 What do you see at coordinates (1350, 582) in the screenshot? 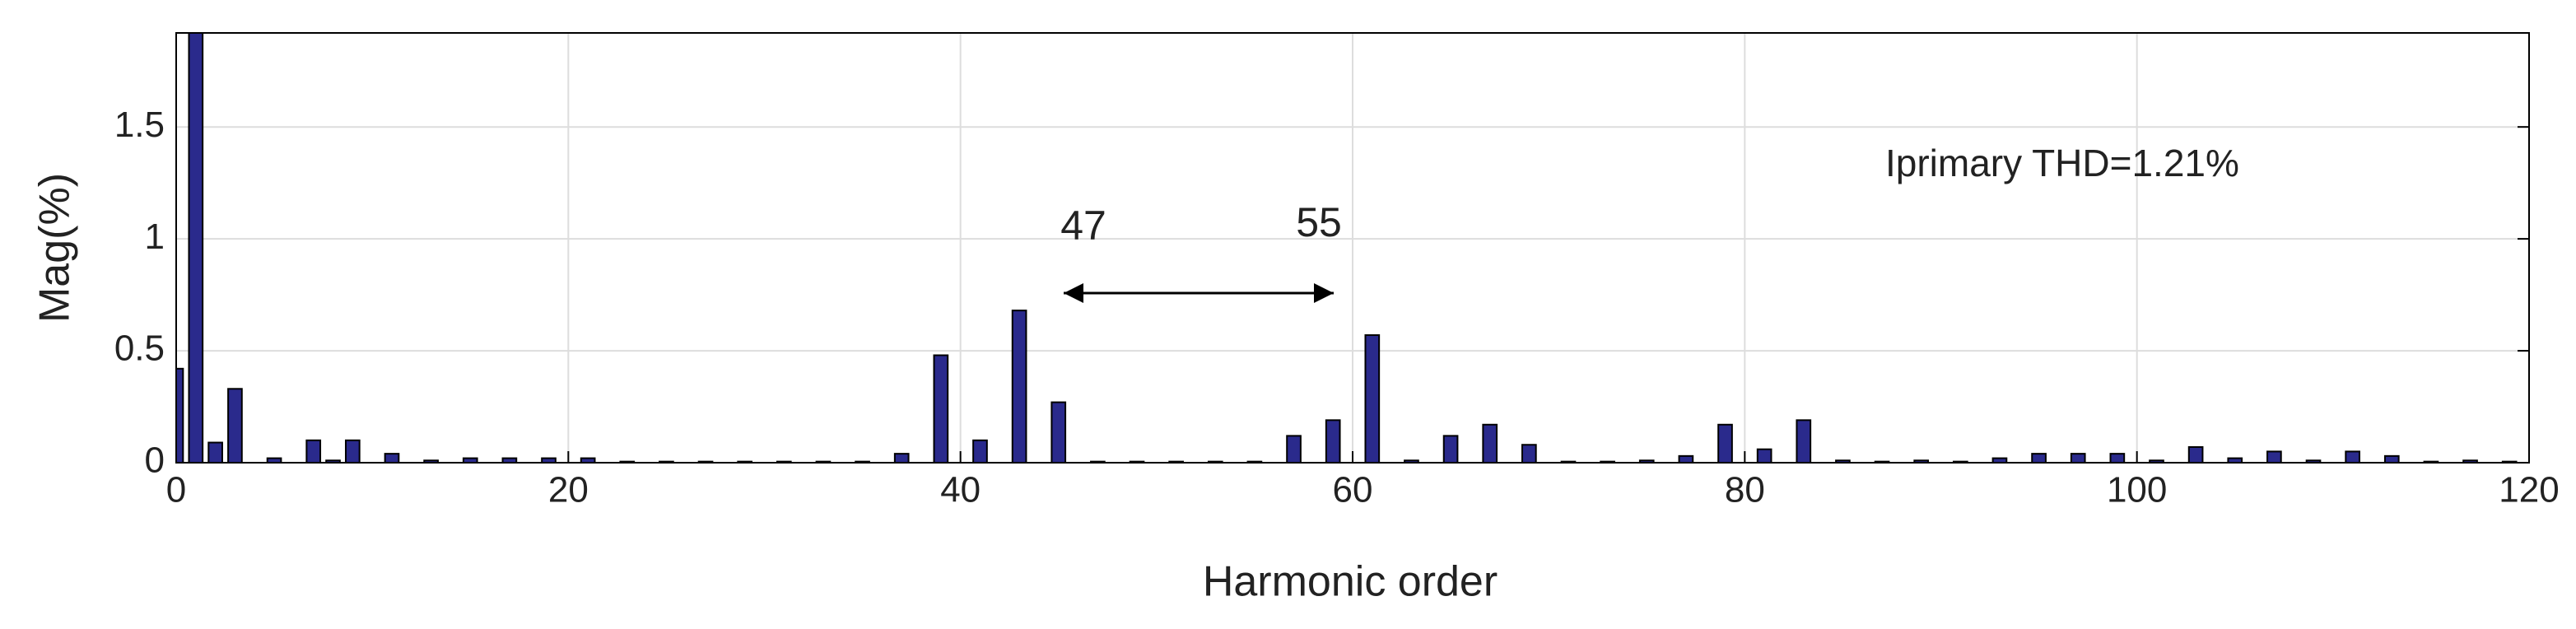
I see `x-axis-label: Harmonic order` at bounding box center [1350, 582].